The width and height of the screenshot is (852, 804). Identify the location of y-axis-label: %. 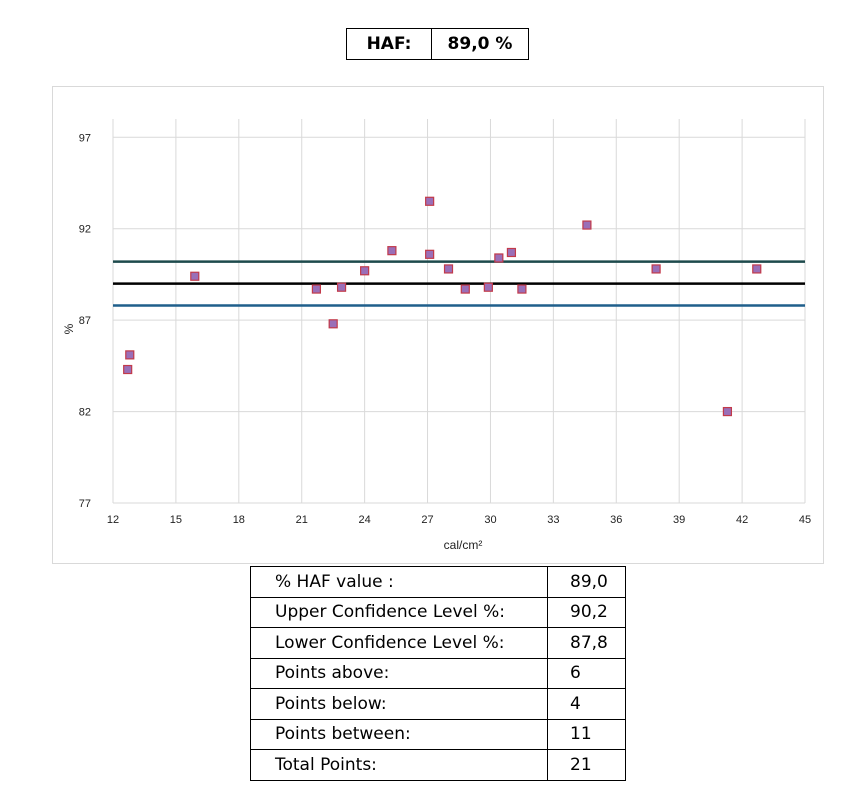
(69, 328).